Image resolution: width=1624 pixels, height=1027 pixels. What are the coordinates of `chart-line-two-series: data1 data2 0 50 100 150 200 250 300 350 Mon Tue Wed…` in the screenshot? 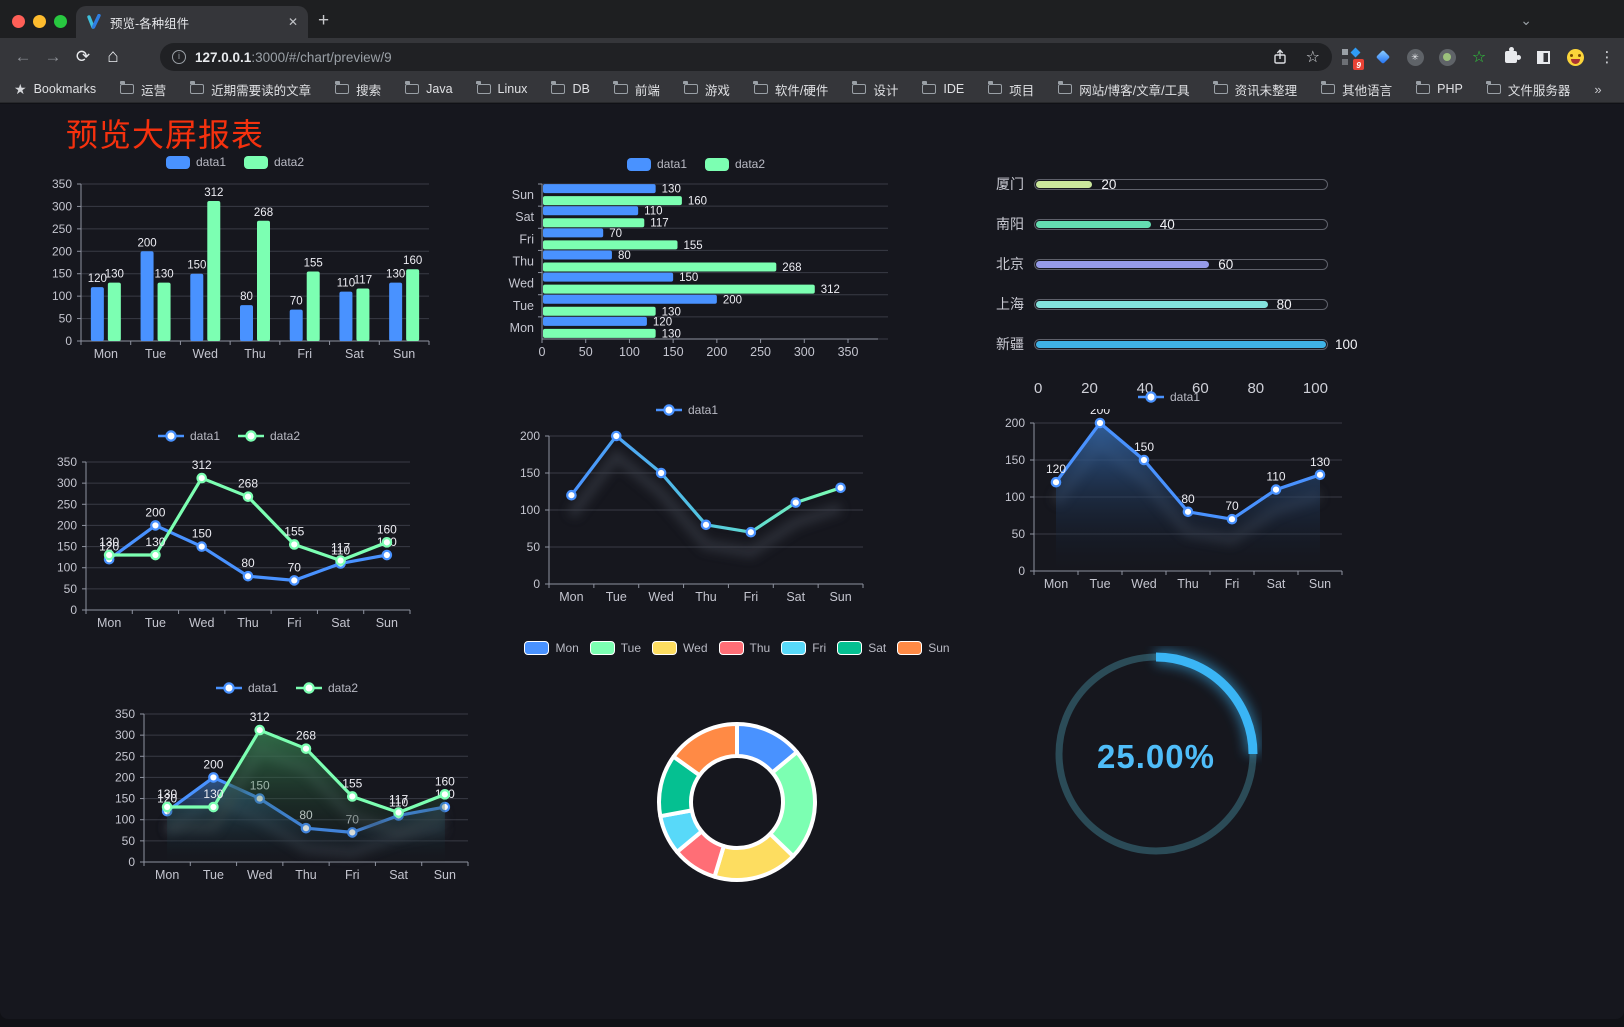 It's located at (229, 530).